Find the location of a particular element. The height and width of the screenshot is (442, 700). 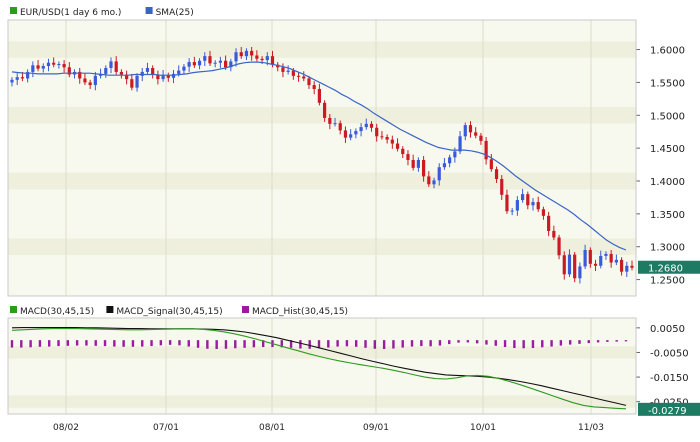

price-tick-label: 1.4500 is located at coordinates (667, 149).